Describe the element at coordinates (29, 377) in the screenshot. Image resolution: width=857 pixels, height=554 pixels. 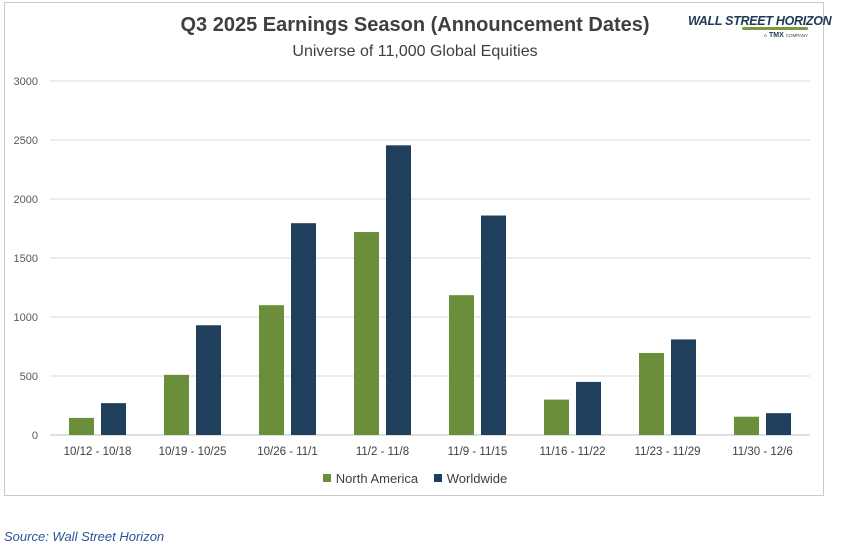
I see `y-tick-label: 500` at that location.